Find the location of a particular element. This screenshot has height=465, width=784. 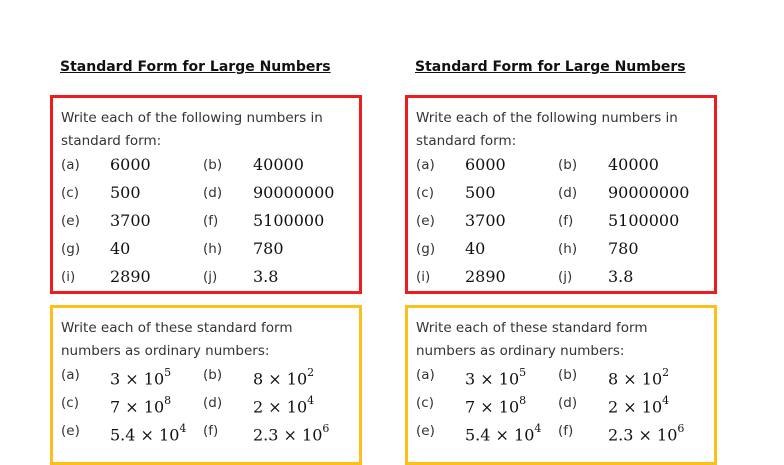

instruction-line: numbers as ordinary numbers: is located at coordinates (165, 351).